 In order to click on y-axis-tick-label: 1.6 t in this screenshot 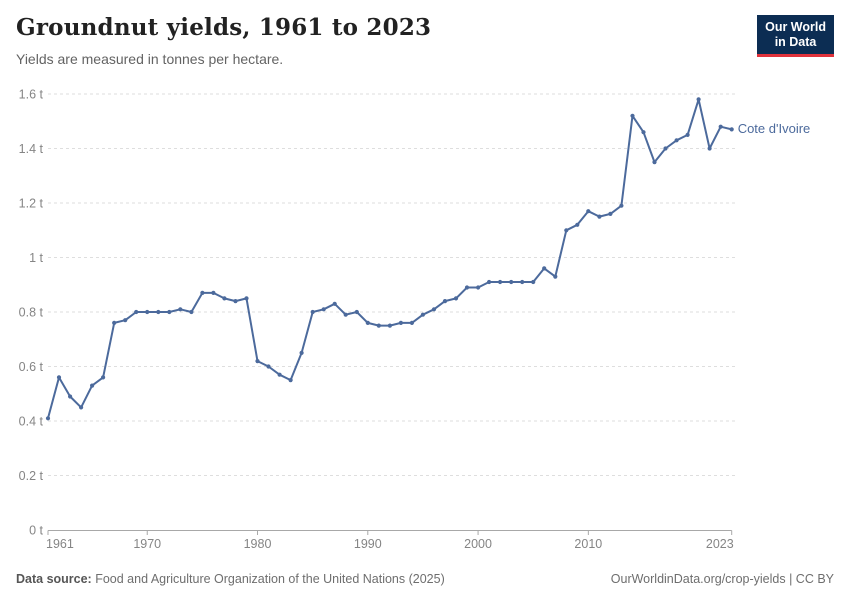, I will do `click(31, 95)`.